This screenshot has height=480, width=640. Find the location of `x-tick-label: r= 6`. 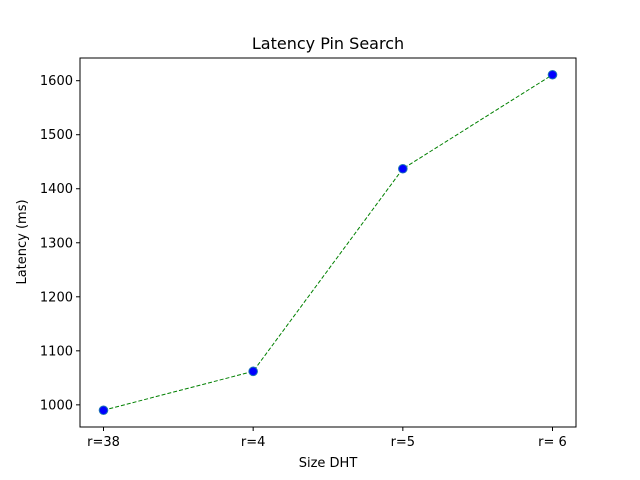

x-tick-label: r= 6 is located at coordinates (552, 442).